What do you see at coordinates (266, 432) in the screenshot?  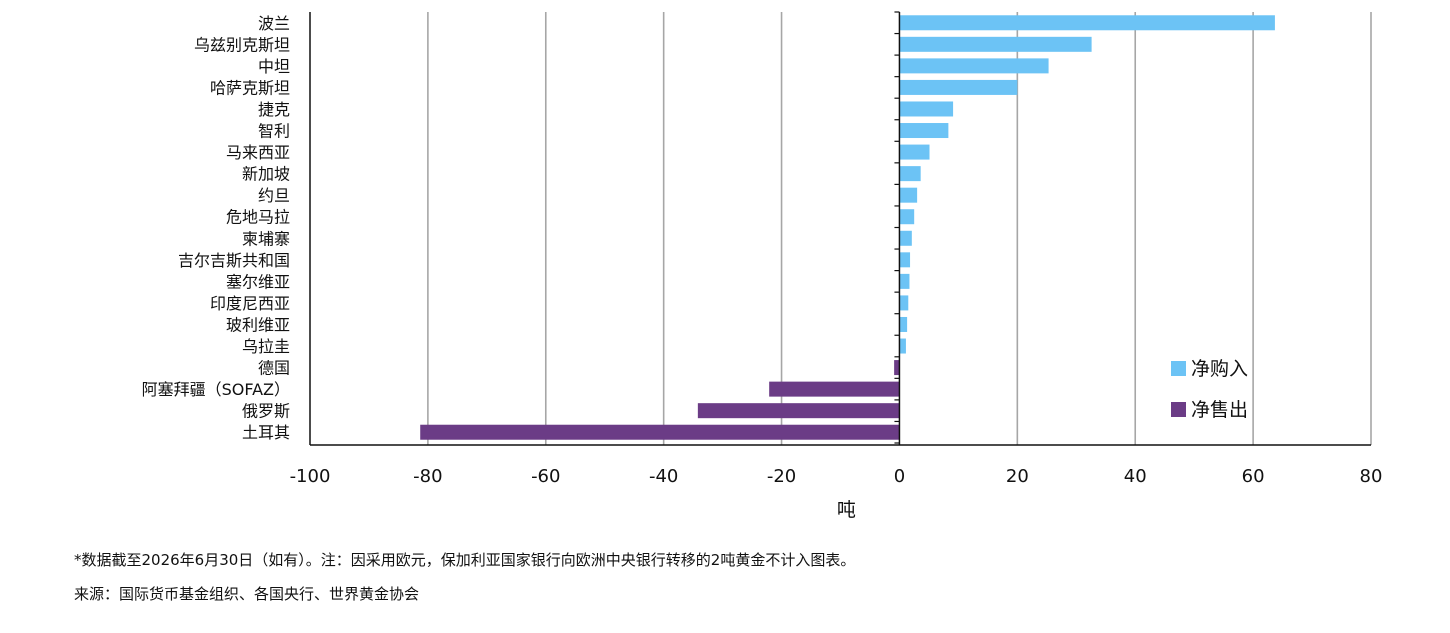 I see `category-label: 土耳其` at bounding box center [266, 432].